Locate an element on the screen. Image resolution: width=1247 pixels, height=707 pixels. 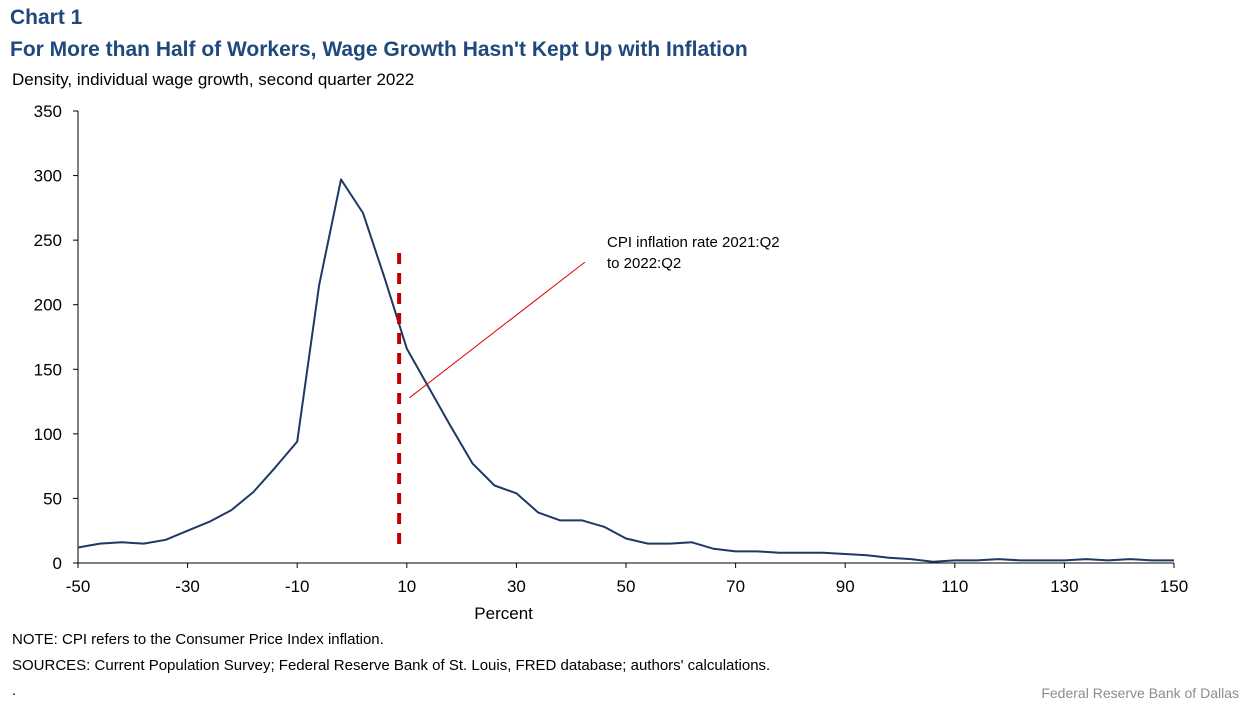
y-tick-label: 150 is located at coordinates (48, 369).